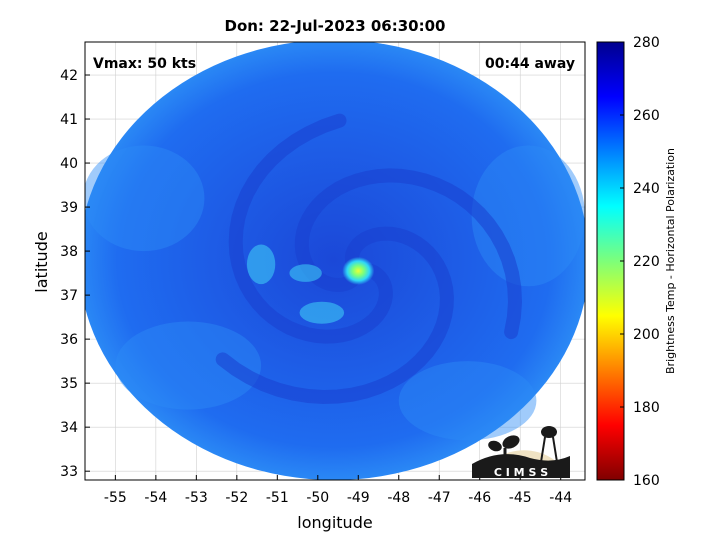  I want to click on x-tick-label: -52, so click(236, 498).